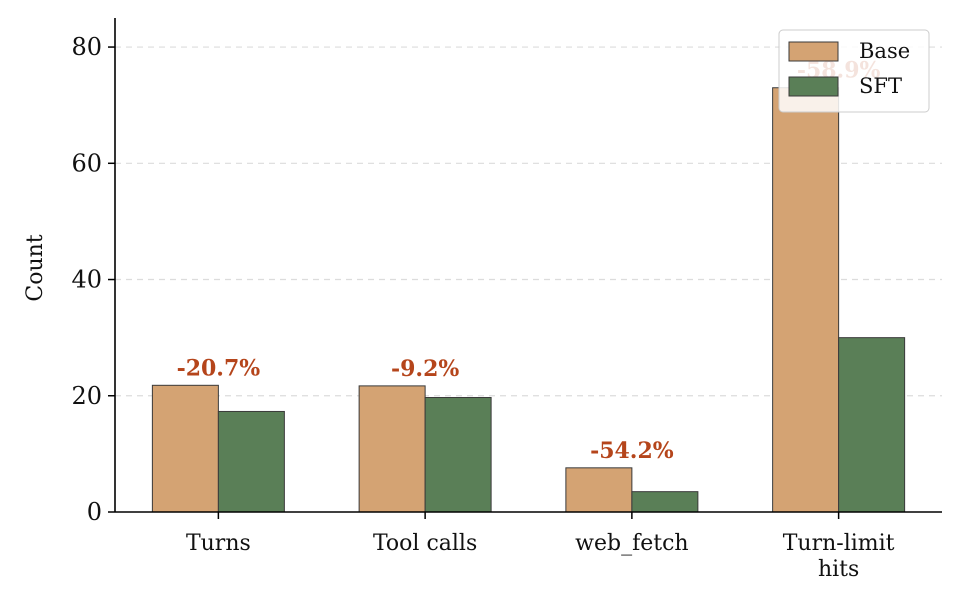 The height and width of the screenshot is (603, 960). Describe the element at coordinates (86, 396) in the screenshot. I see `y-tick-label: 20` at that location.